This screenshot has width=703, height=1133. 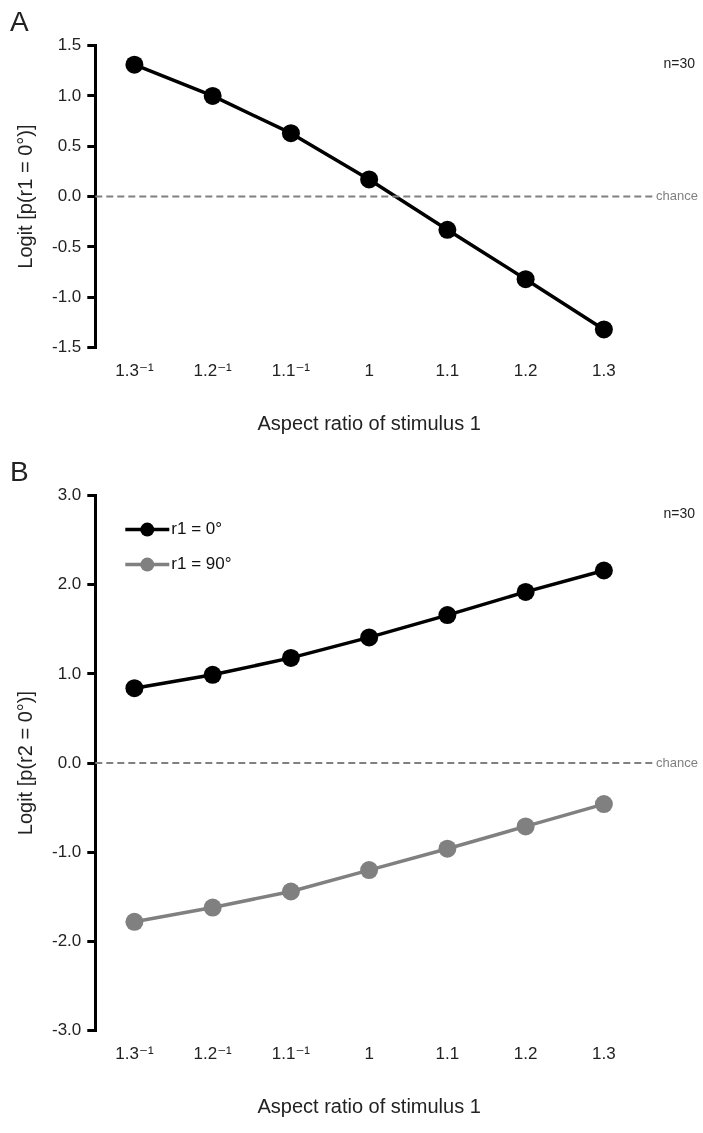 What do you see at coordinates (69, 45) in the screenshot?
I see `y-tick-label: 1.5` at bounding box center [69, 45].